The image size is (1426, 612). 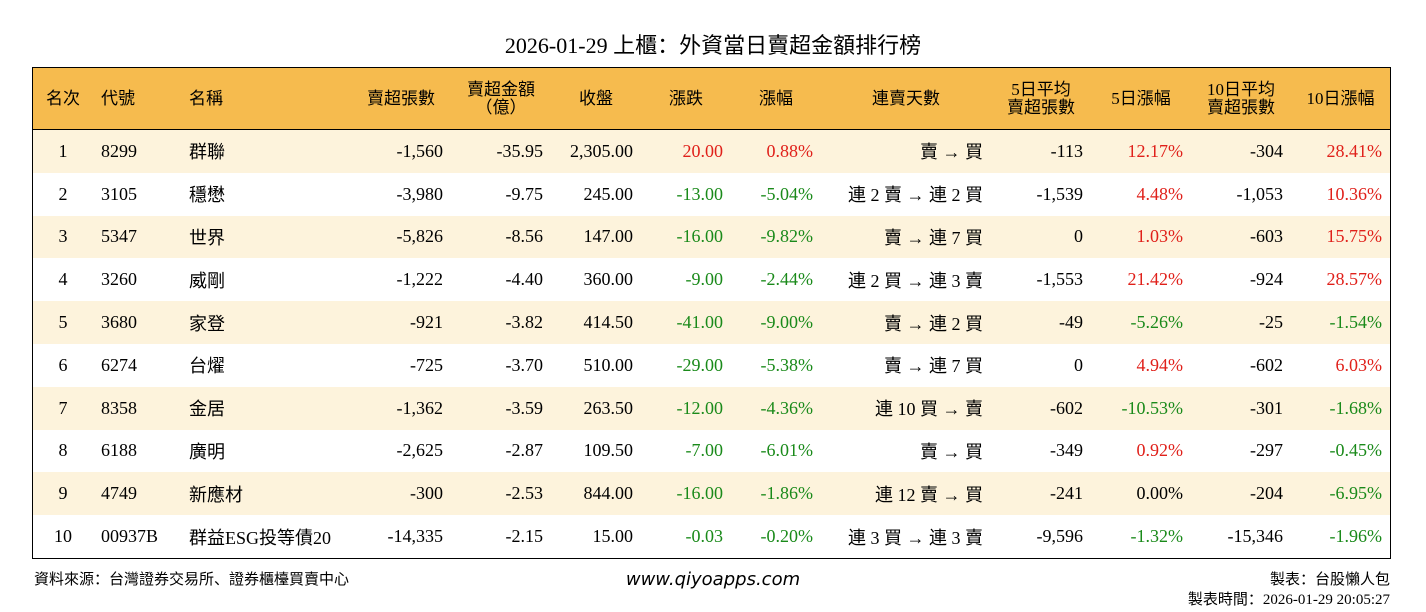 What do you see at coordinates (787, 536) in the screenshot?
I see `cell: -0.20%` at bounding box center [787, 536].